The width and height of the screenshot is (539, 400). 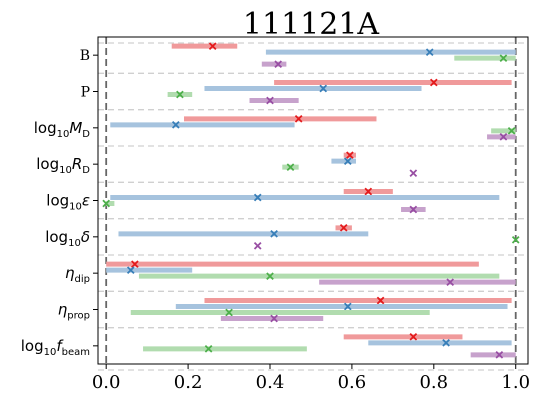 I want to click on x-tick-label: 0.2, so click(x=188, y=382).